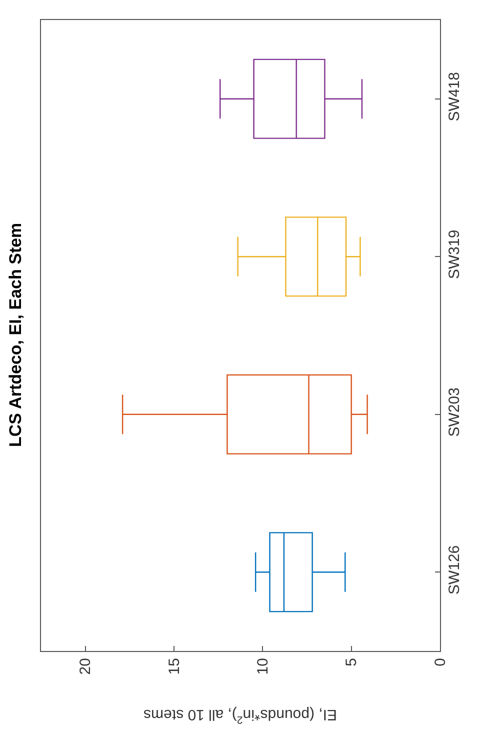  Describe the element at coordinates (174, 666) in the screenshot. I see `x-tick-label: 15` at that location.